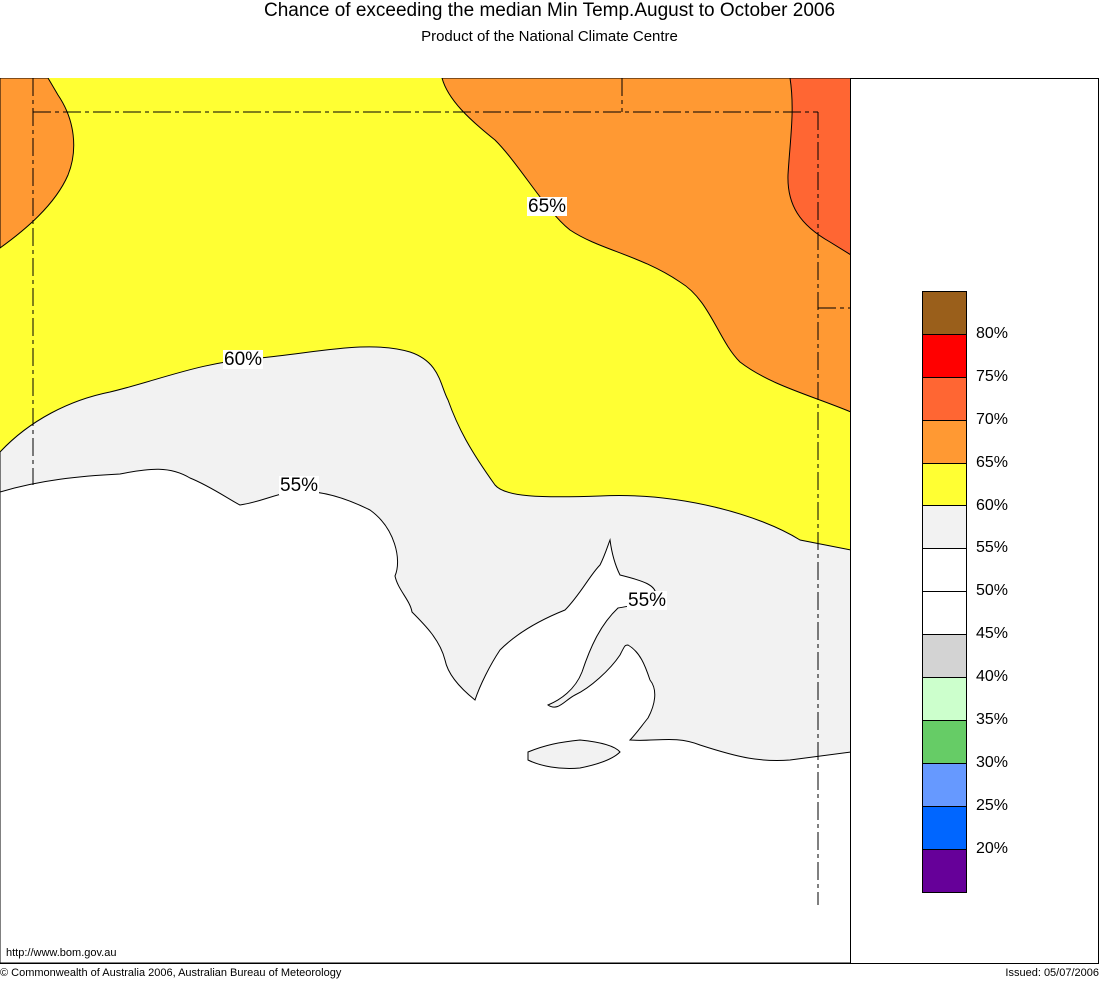 The width and height of the screenshot is (1099, 982). I want to click on legend-label: 45%, so click(992, 634).